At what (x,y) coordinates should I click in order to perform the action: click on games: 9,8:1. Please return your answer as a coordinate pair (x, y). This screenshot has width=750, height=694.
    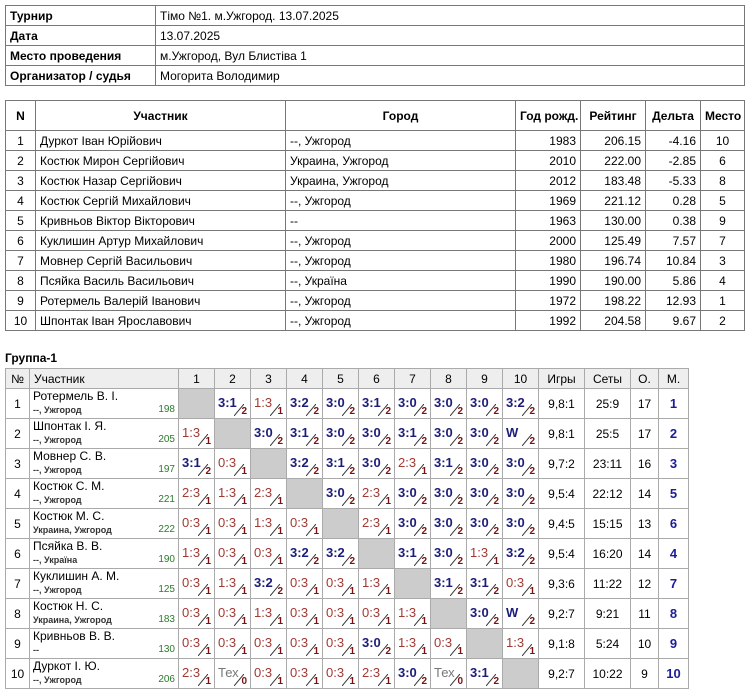
    Looking at the image, I should click on (561, 403).